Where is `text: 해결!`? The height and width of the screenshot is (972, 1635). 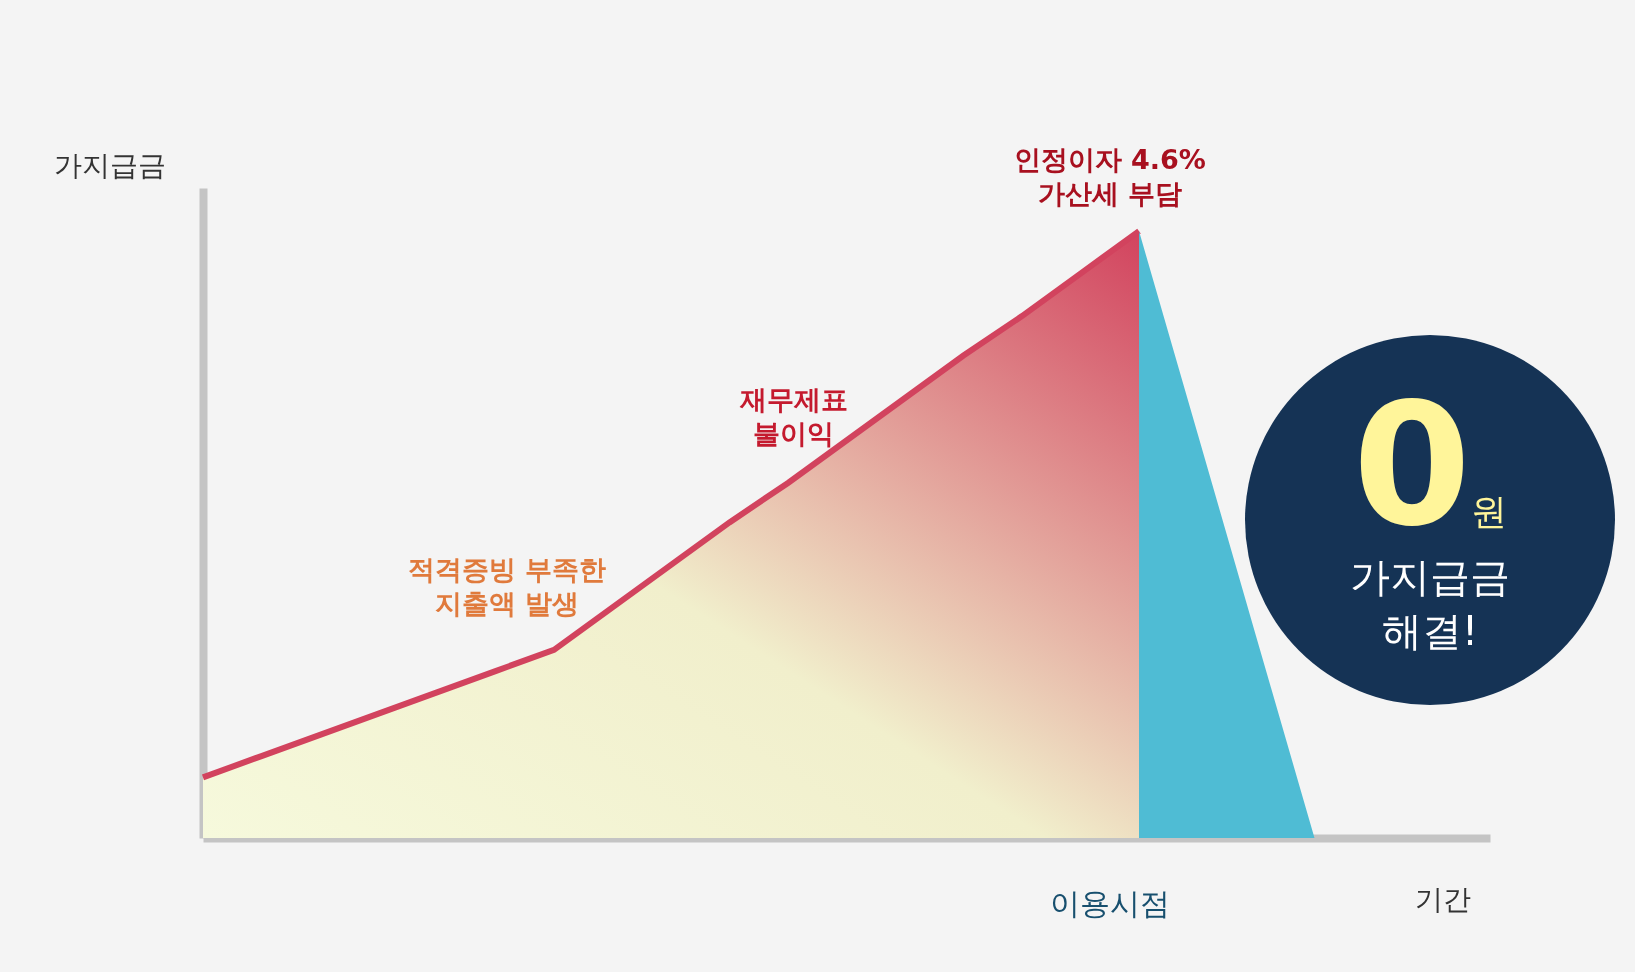 text: 해결! is located at coordinates (1430, 631).